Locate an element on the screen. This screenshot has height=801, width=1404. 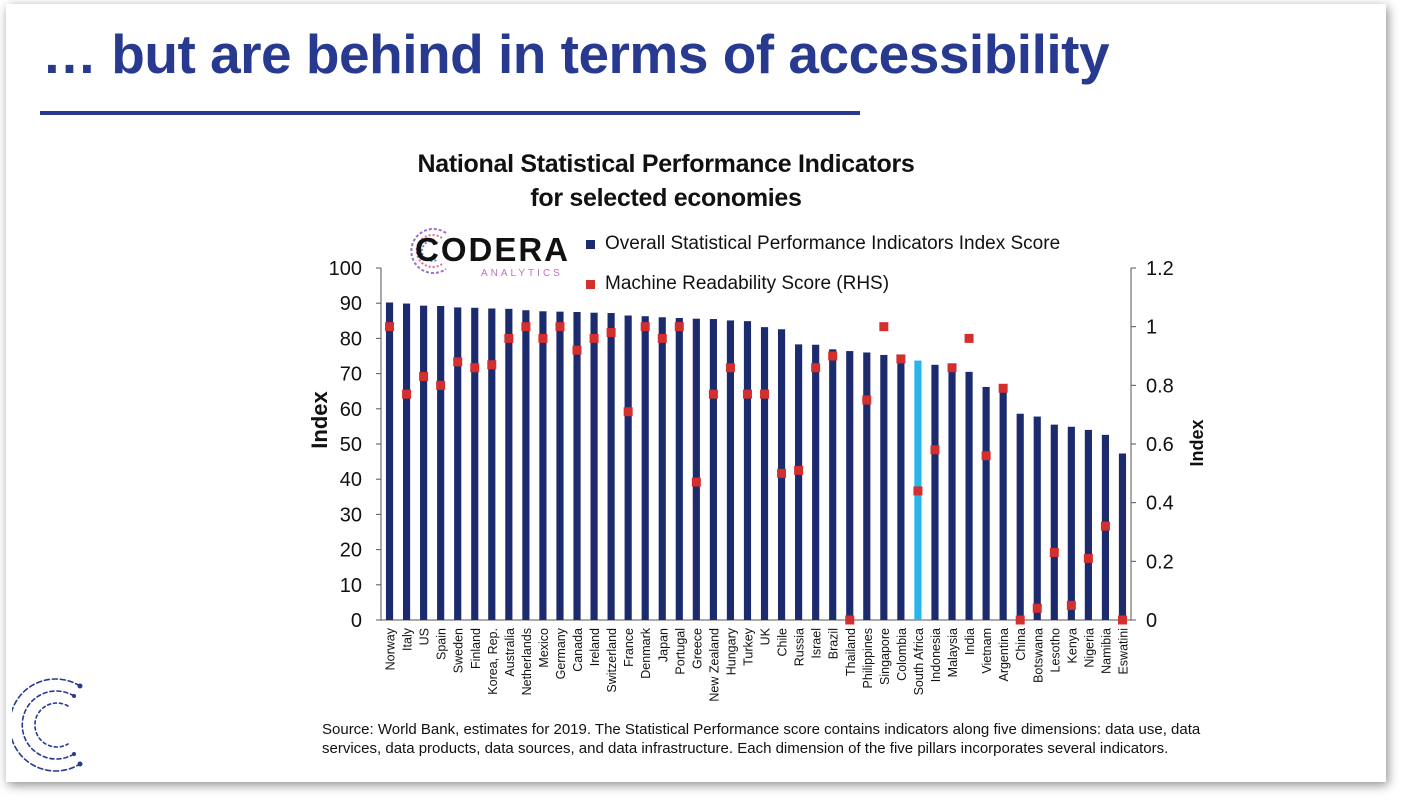
y-tick-label: 100 is located at coordinates (345, 269).